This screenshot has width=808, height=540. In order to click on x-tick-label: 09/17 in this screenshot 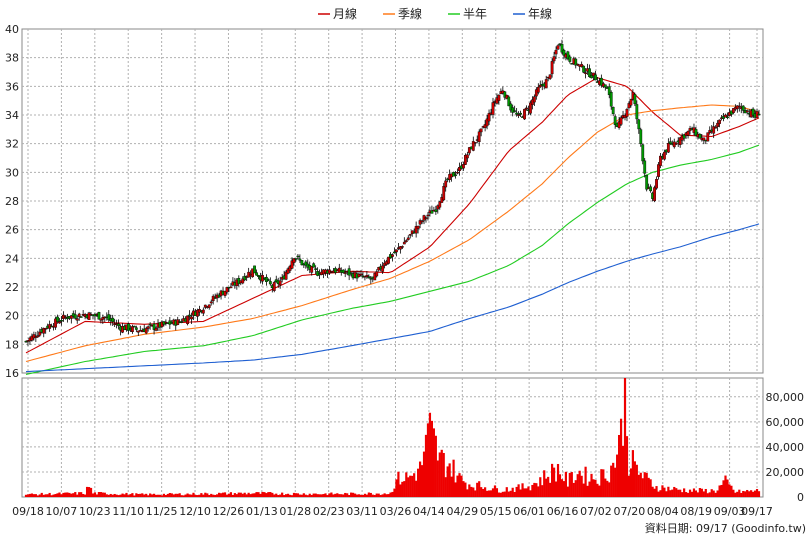, I will do `click(757, 511)`.